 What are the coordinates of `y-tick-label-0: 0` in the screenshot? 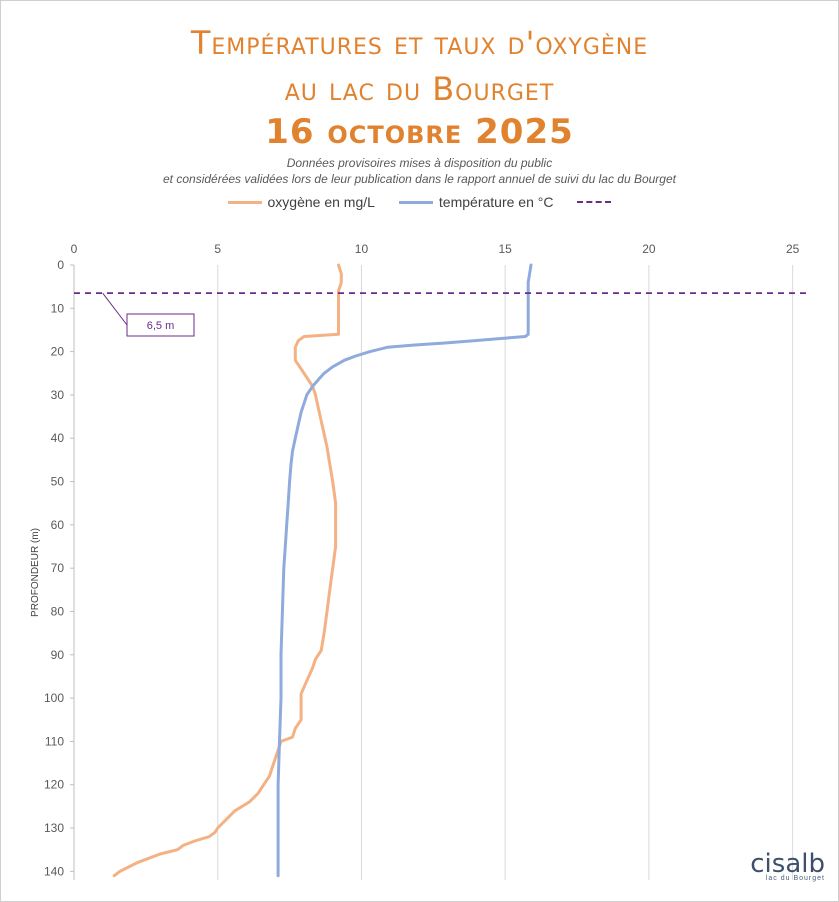 It's located at (60, 265).